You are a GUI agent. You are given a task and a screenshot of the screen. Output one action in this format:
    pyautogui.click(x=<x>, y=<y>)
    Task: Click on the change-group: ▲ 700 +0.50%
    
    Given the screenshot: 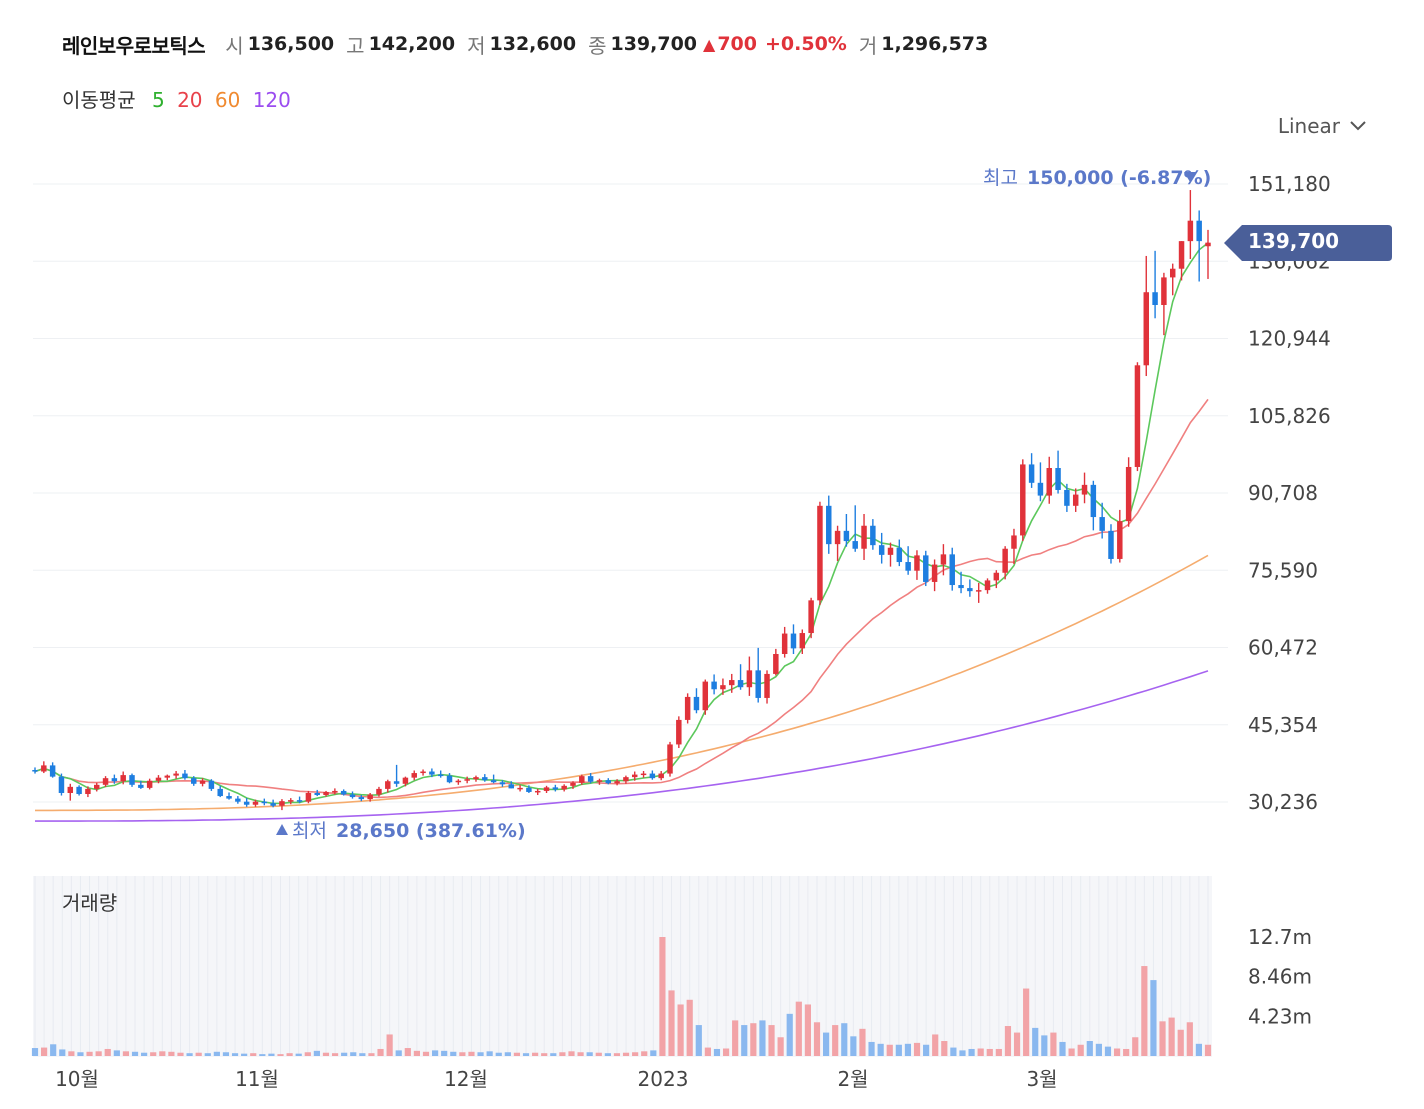 What is the action you would take?
    pyautogui.click(x=775, y=44)
    